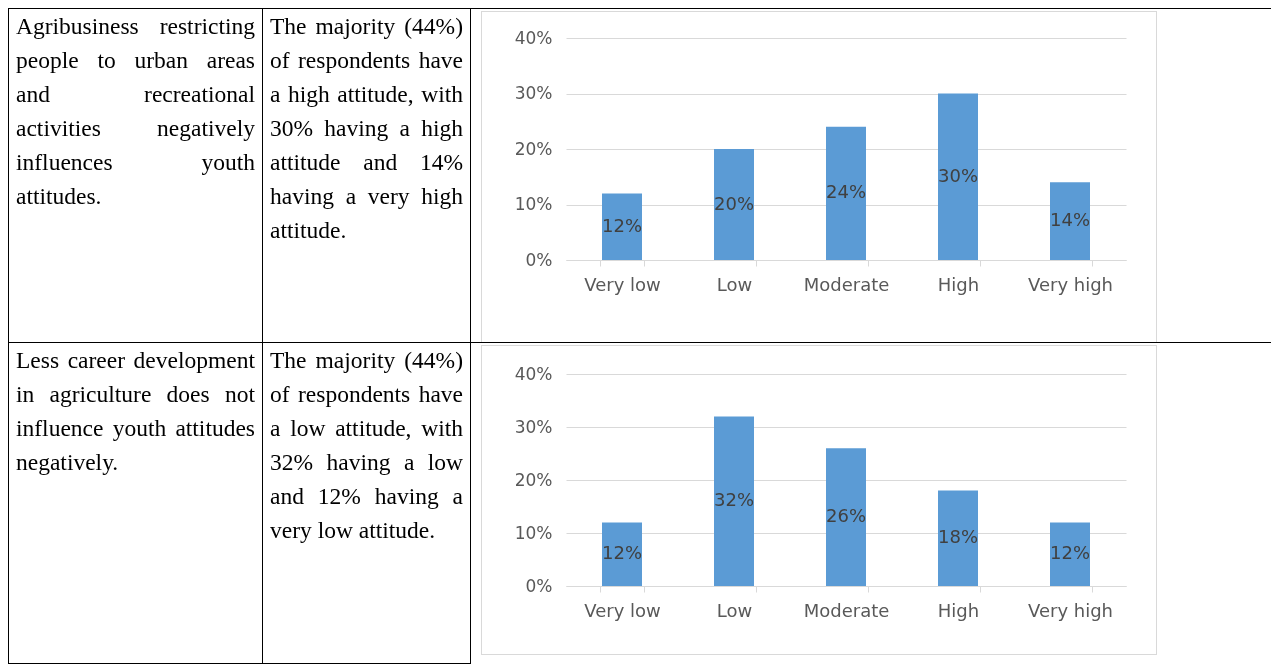 This screenshot has width=1271, height=664. I want to click on data-label: 20%, so click(734, 203).